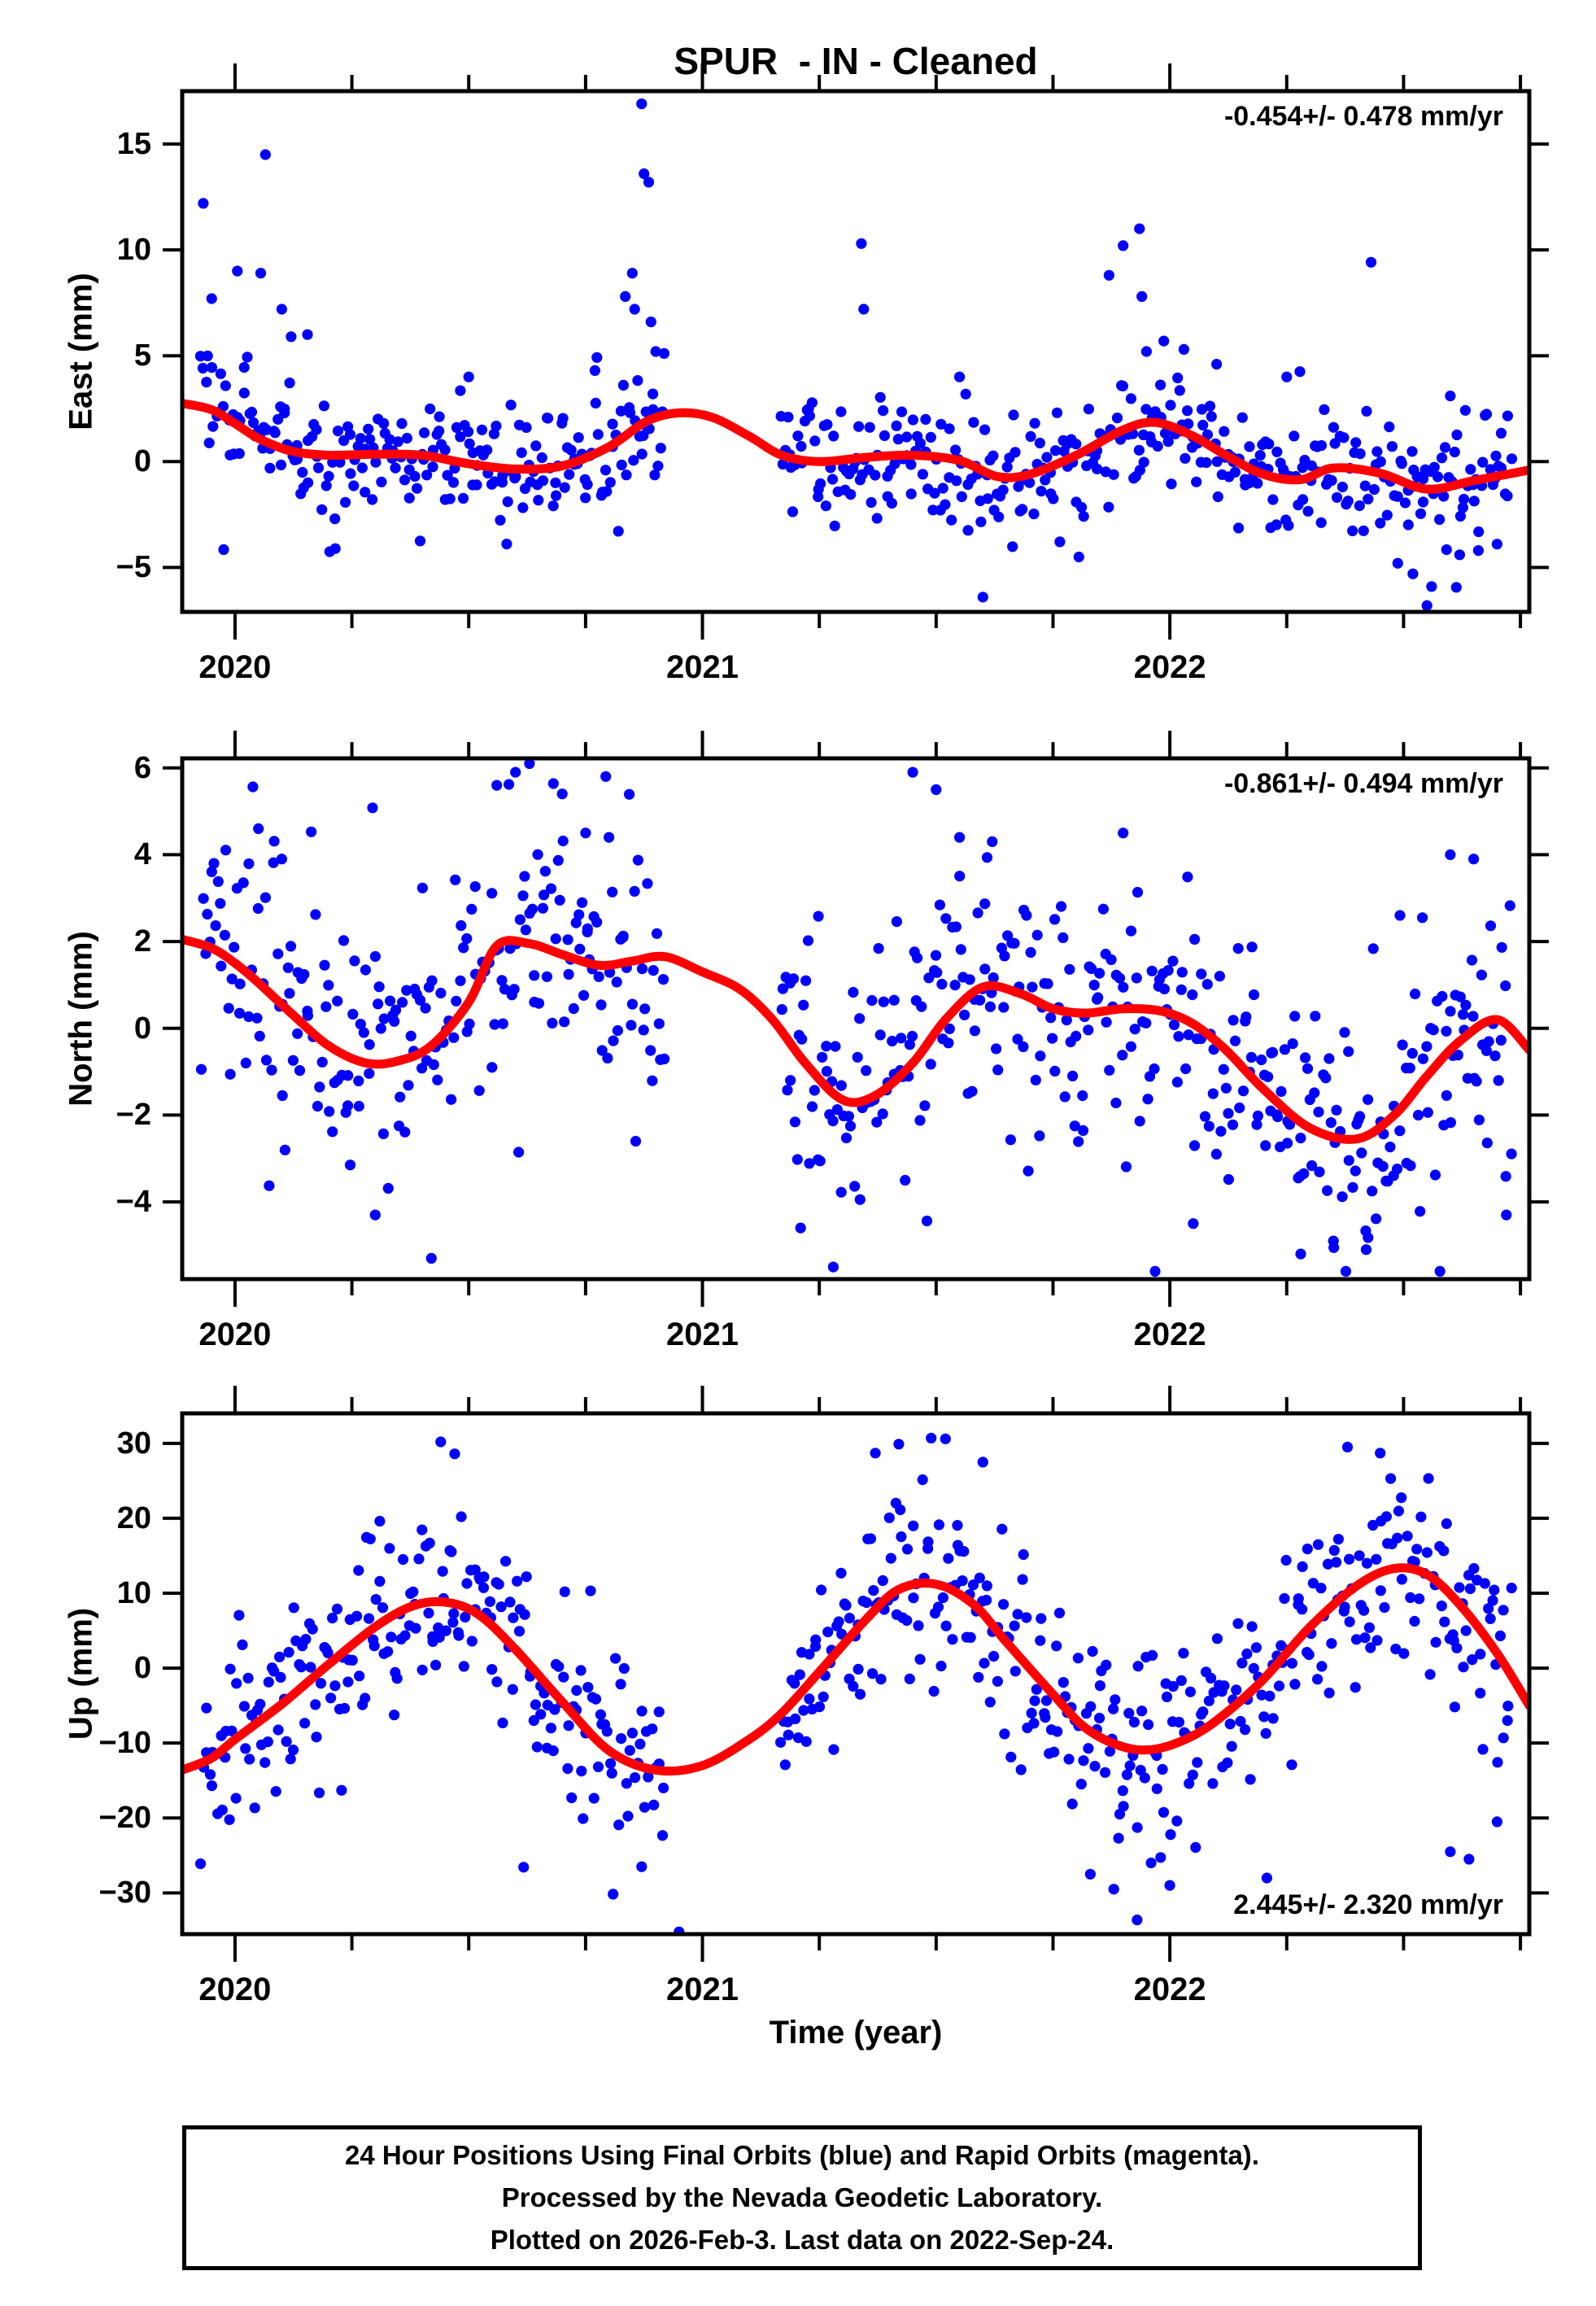 This screenshot has height=2306, width=1596. I want to click on ytick-label: 30, so click(133, 1443).